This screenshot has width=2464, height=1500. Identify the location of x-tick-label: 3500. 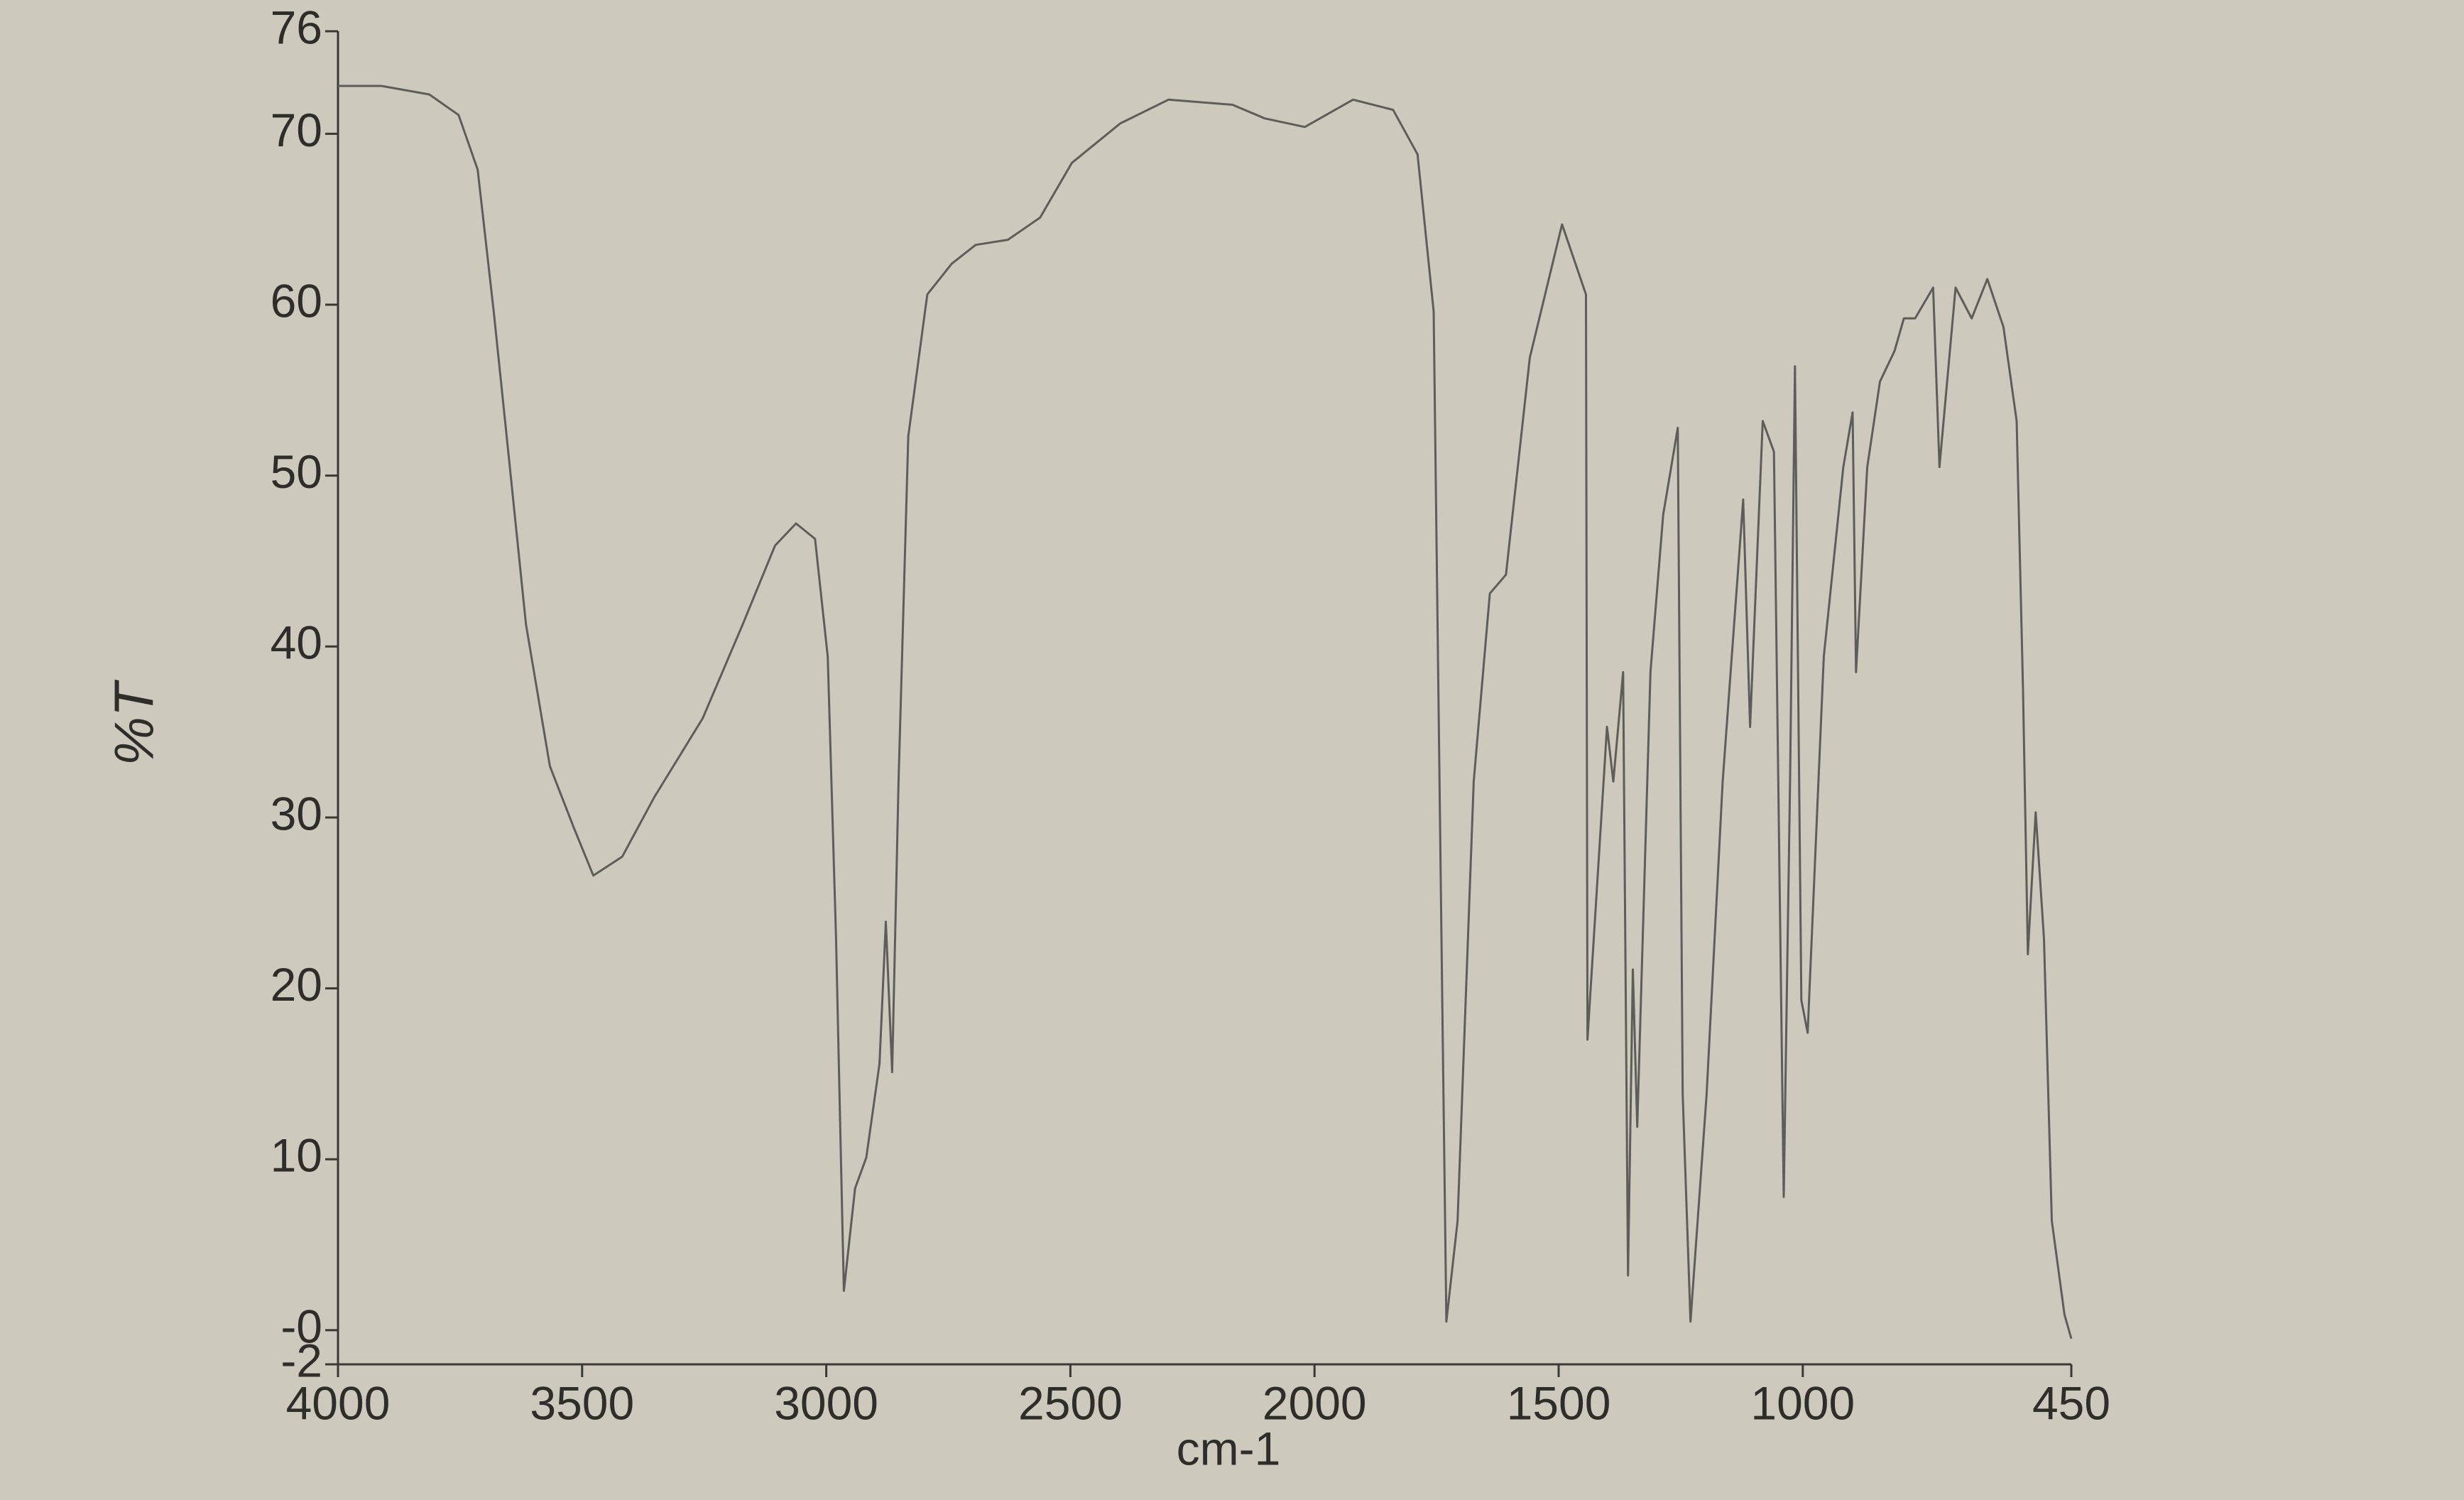
(582, 1402).